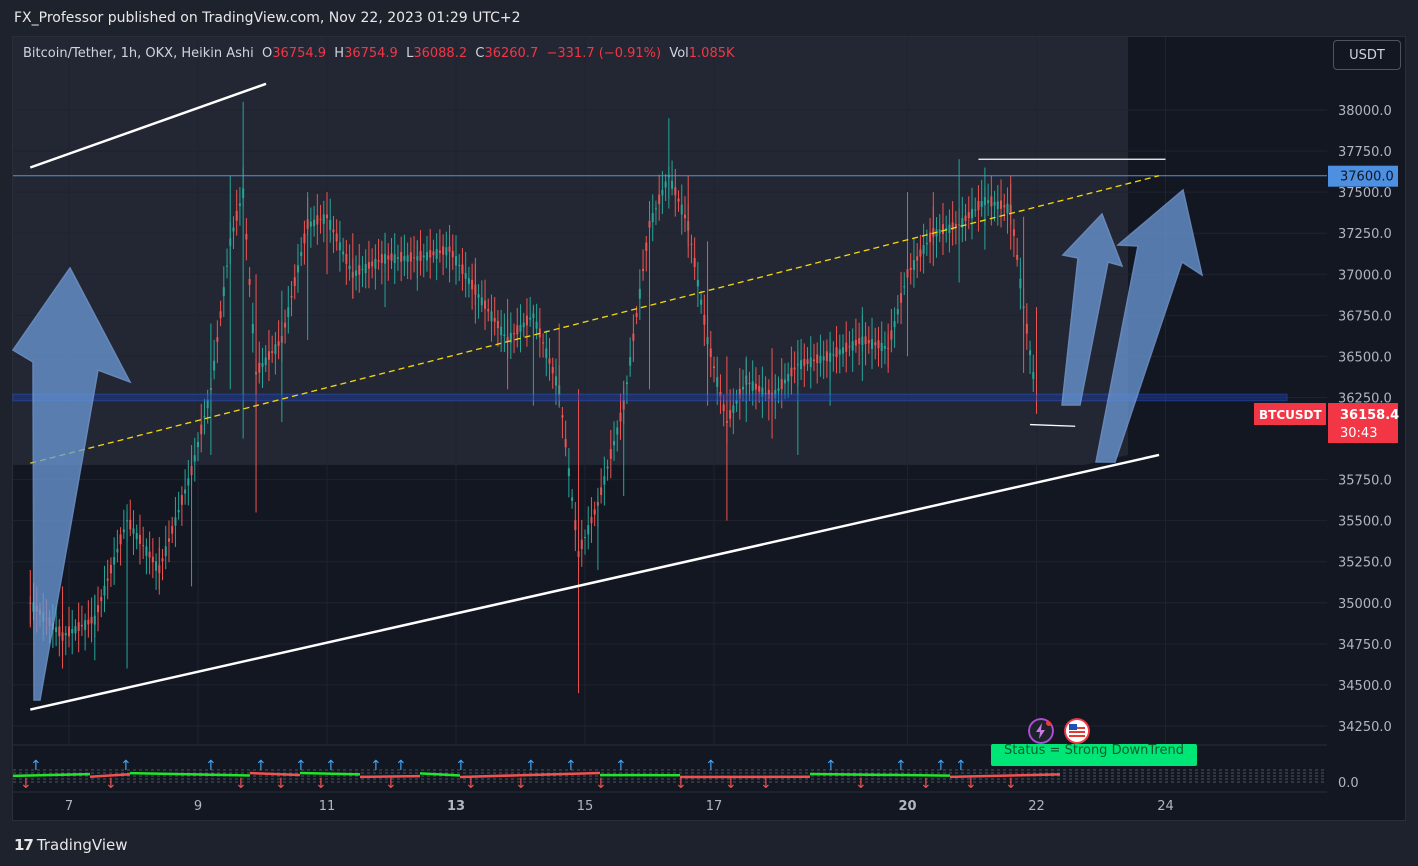  I want to click on legend-close-value: 36260.7, so click(511, 53).